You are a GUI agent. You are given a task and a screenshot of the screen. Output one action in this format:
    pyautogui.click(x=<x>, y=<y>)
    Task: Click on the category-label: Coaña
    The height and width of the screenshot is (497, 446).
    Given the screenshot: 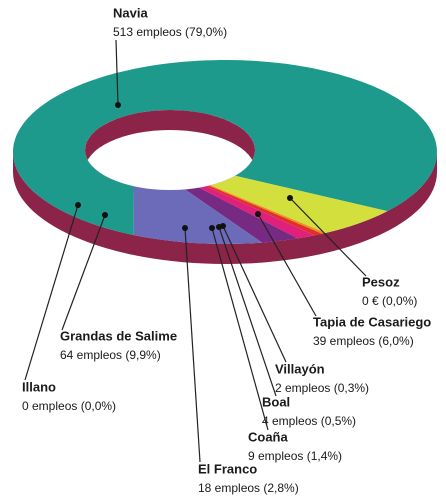 What is the action you would take?
    pyautogui.click(x=268, y=436)
    